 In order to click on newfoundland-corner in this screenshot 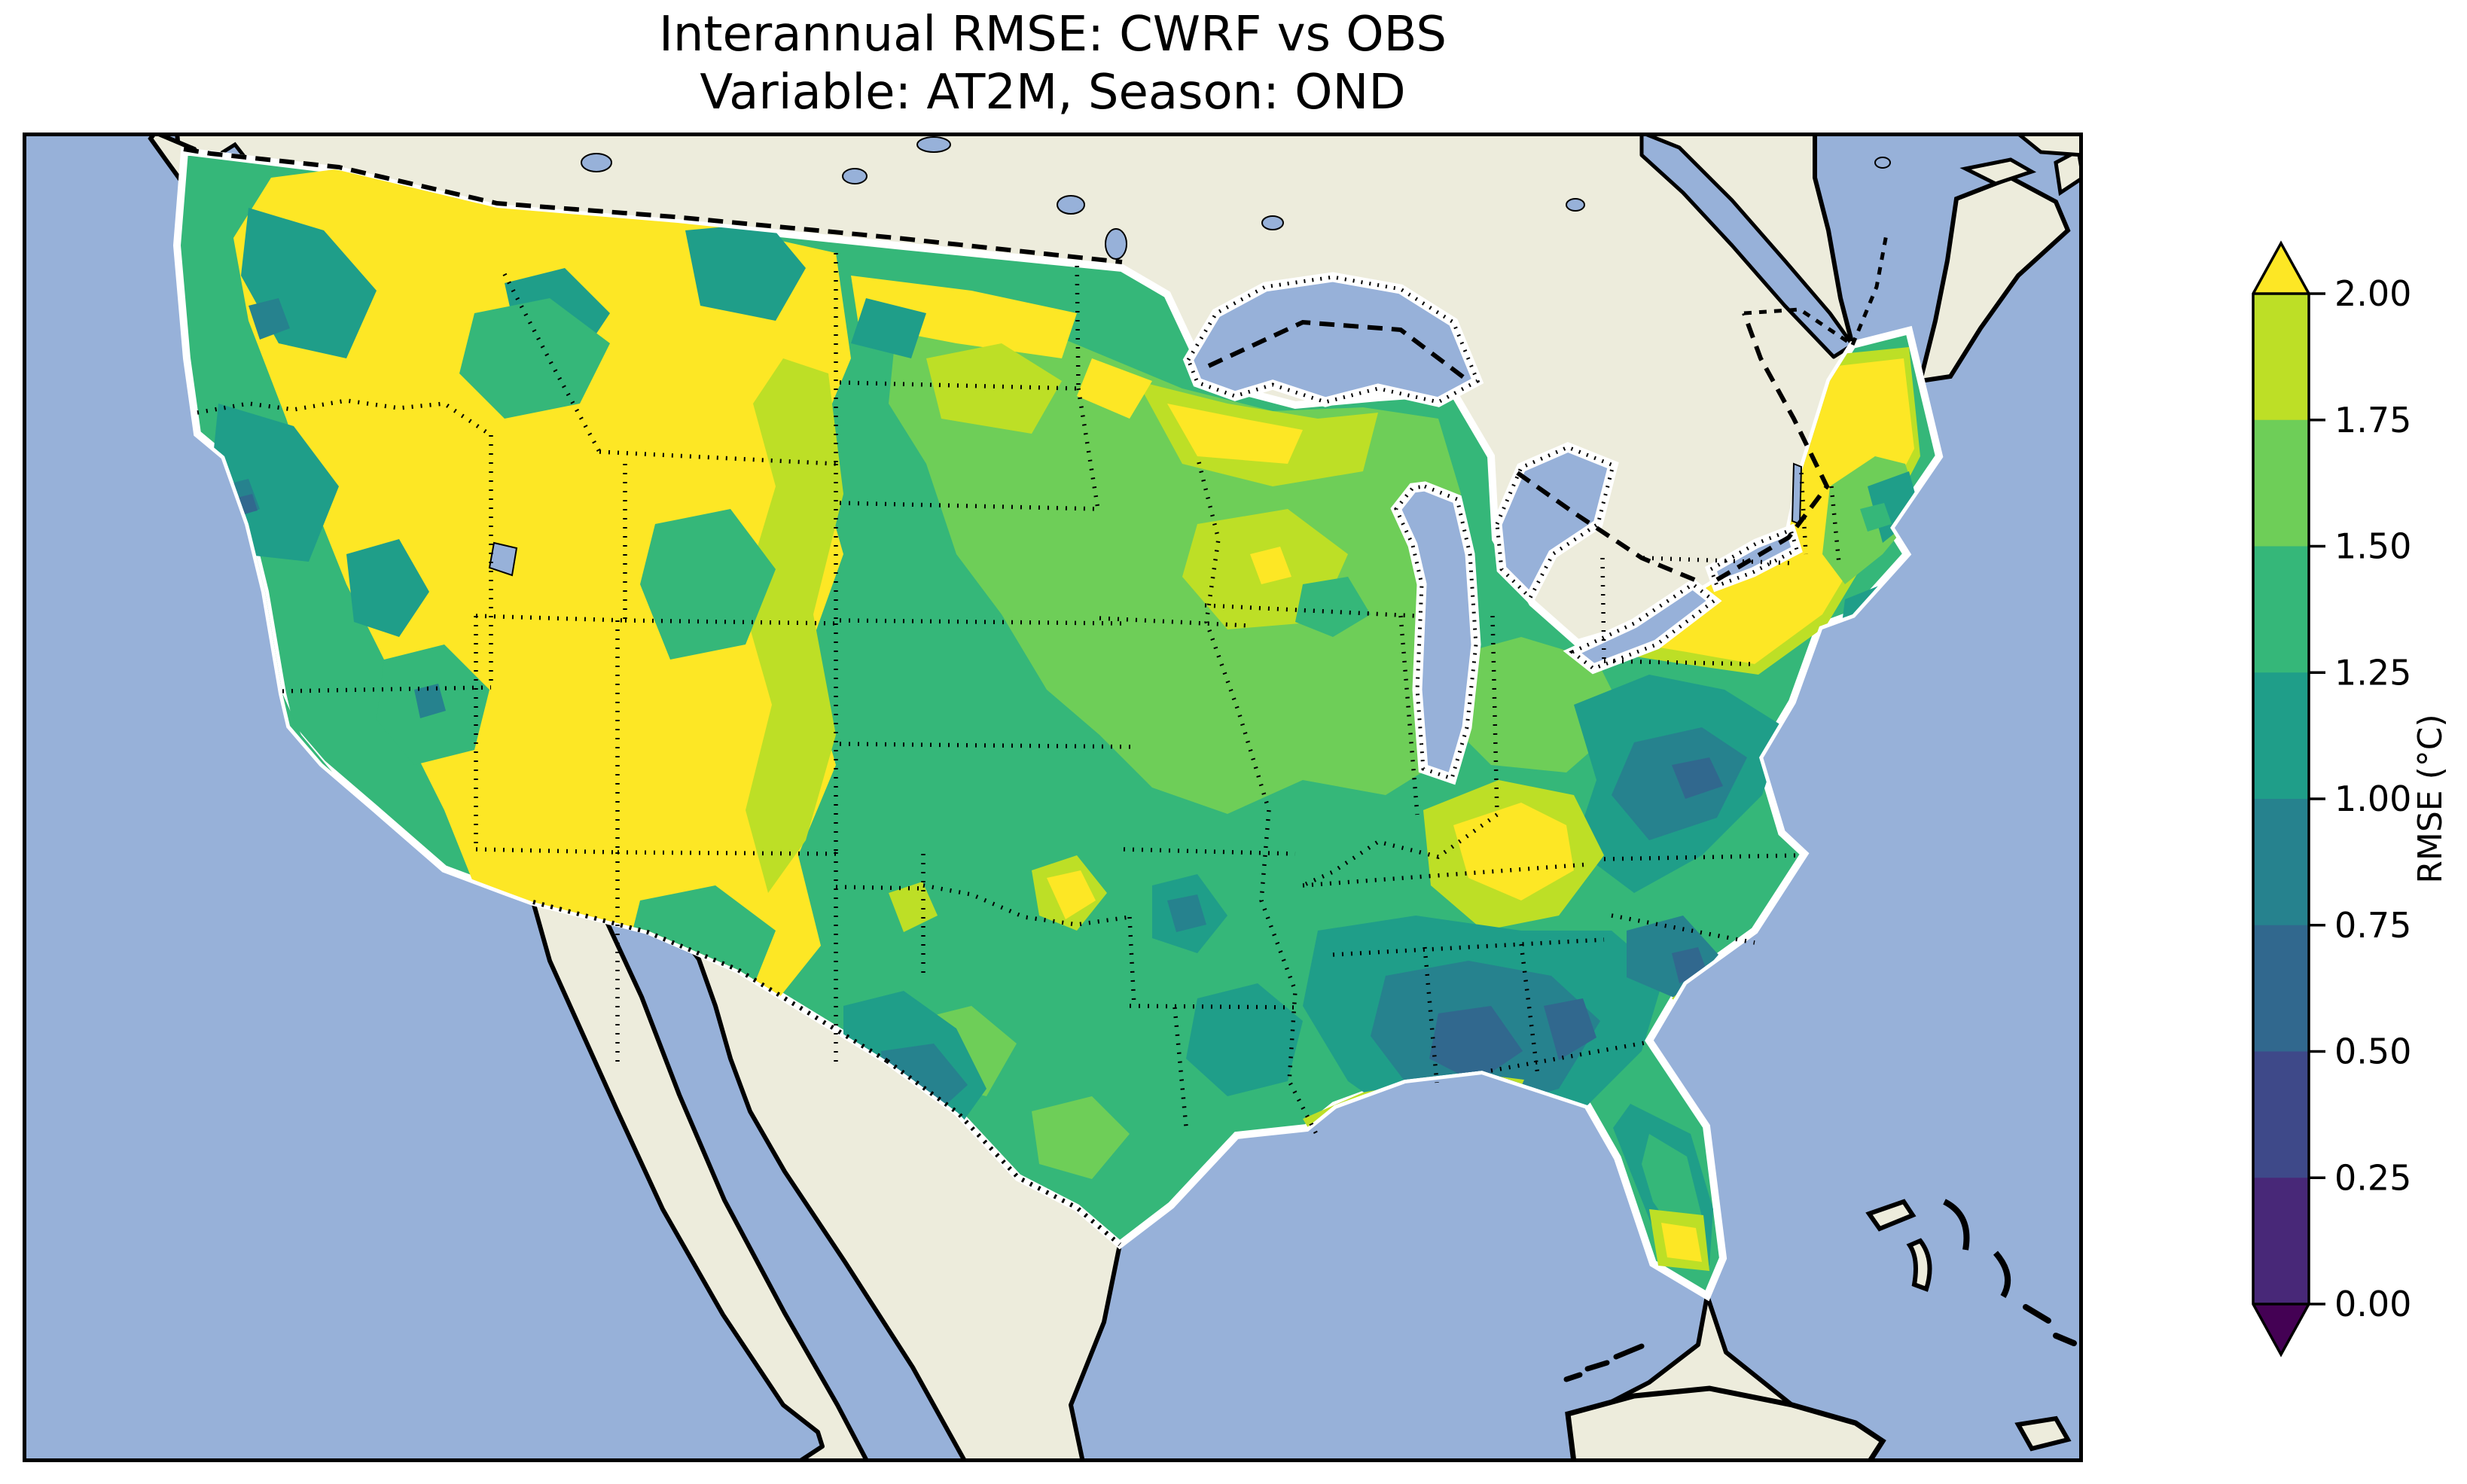, I will do `click(2048, 145)`.